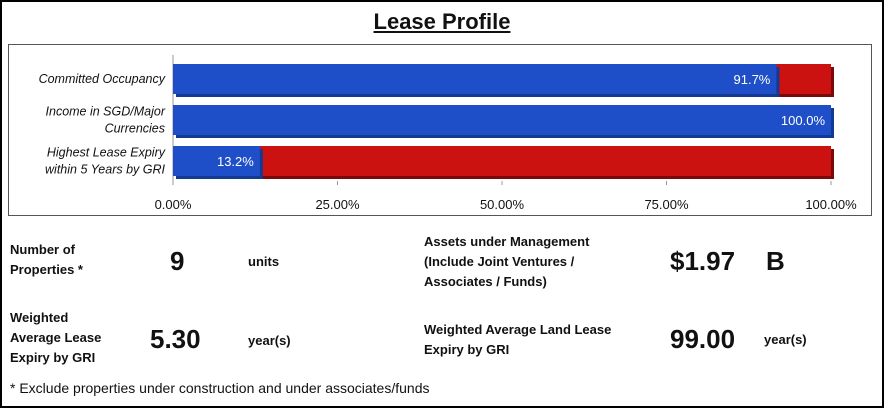  I want to click on aum-value: $1.97, so click(703, 261).